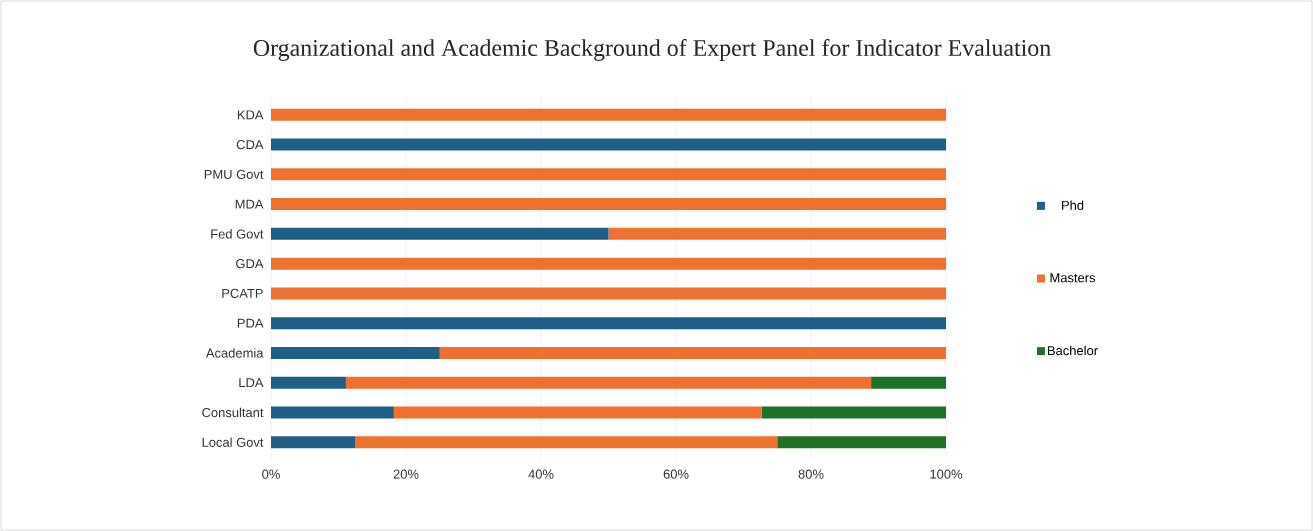 Image resolution: width=1313 pixels, height=531 pixels. I want to click on x-tick-label: 100%, so click(946, 474).